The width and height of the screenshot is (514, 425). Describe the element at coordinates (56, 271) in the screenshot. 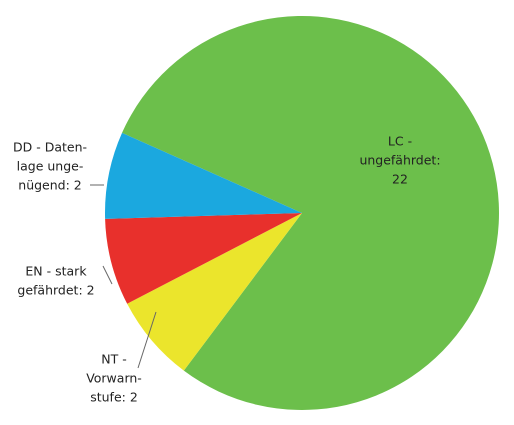

I see `slice-label: EN - stark` at that location.